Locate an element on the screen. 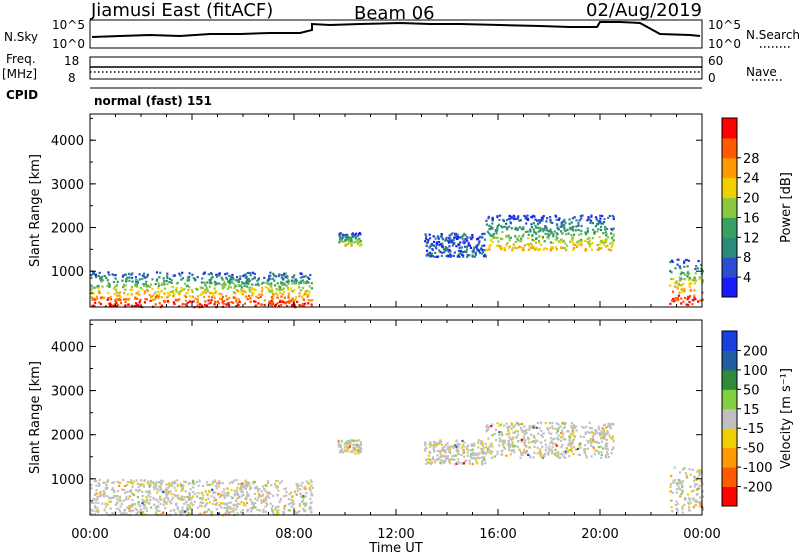 This screenshot has width=800, height=554. power-colorbar-tick-label: 20 is located at coordinates (751, 199).